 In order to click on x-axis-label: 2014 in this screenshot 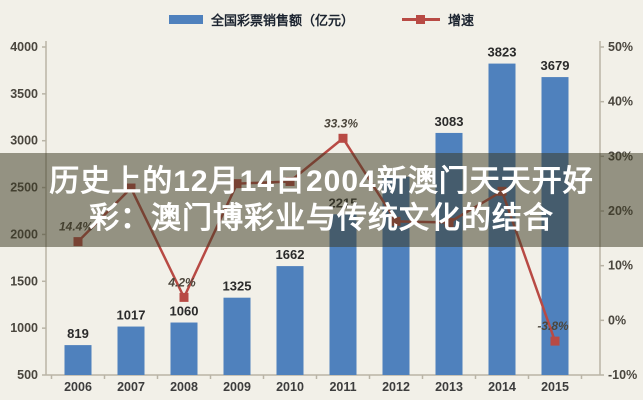, I will do `click(502, 387)`.